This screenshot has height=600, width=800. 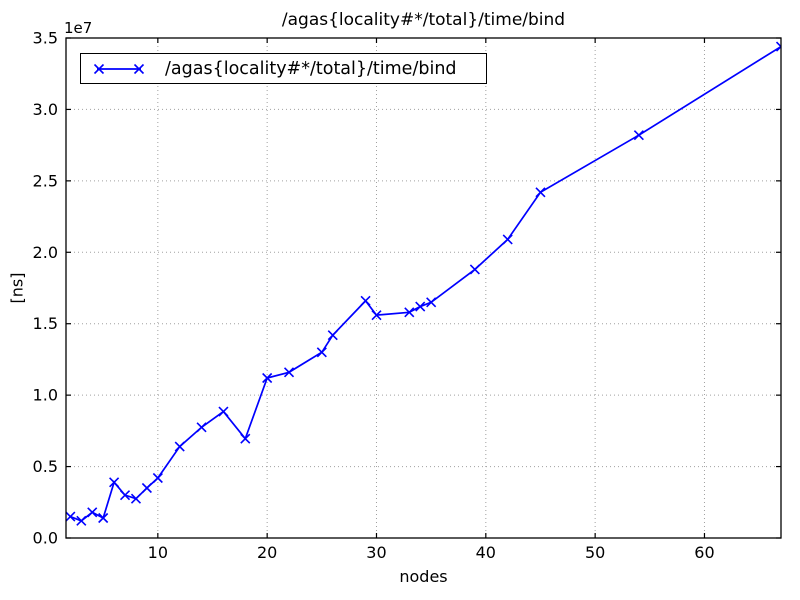 What do you see at coordinates (78, 28) in the screenshot?
I see `y-axis-offset-label: 1e7` at bounding box center [78, 28].